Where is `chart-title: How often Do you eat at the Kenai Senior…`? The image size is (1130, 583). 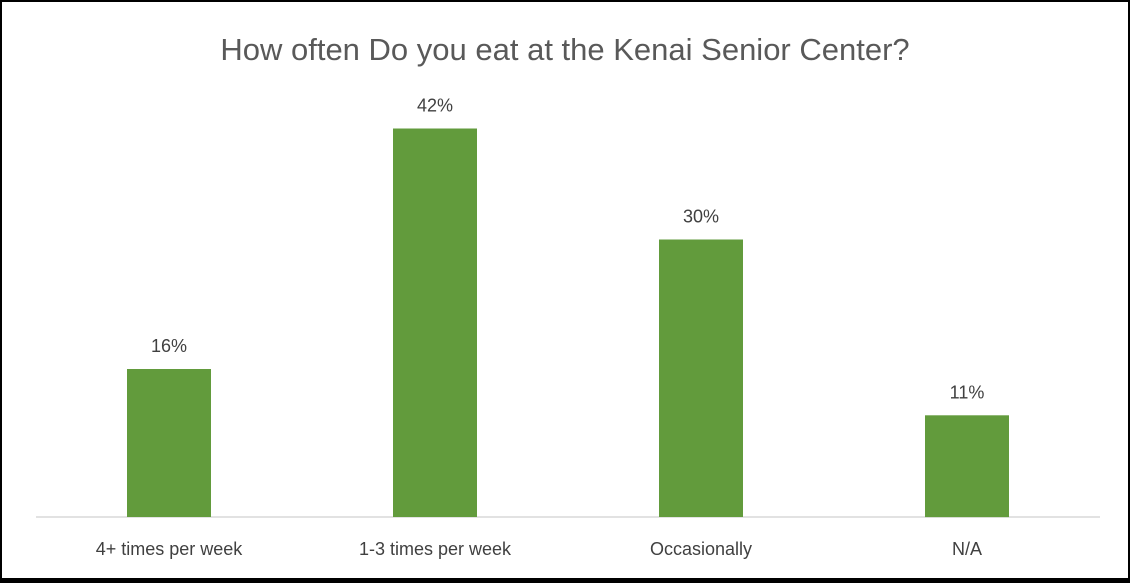
chart-title: How often Do you eat at the Kenai Senior… is located at coordinates (565, 49).